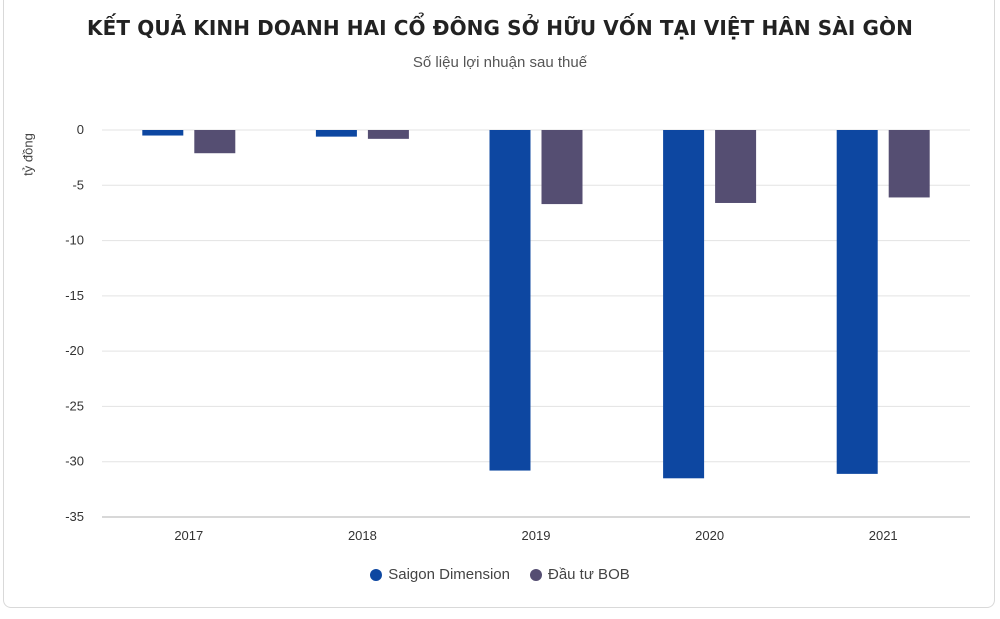  I want to click on y-tick-label: -30, so click(74, 461).